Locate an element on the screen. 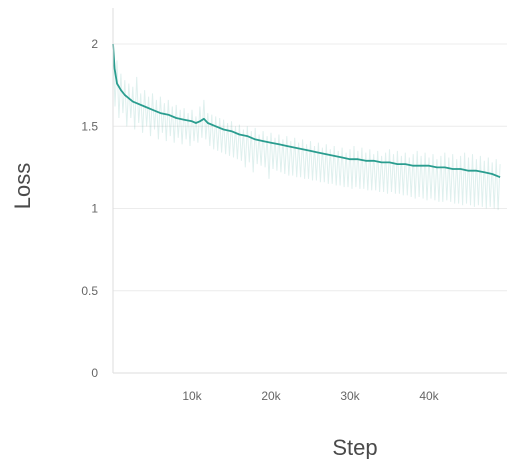 The image size is (507, 459). y-tick-label: 0 is located at coordinates (94, 373).